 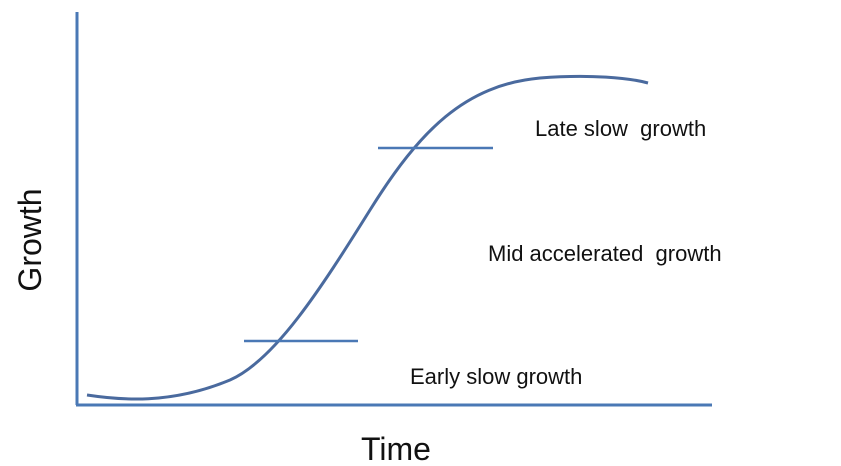 What do you see at coordinates (396, 448) in the screenshot?
I see `x-axis-label: Time` at bounding box center [396, 448].